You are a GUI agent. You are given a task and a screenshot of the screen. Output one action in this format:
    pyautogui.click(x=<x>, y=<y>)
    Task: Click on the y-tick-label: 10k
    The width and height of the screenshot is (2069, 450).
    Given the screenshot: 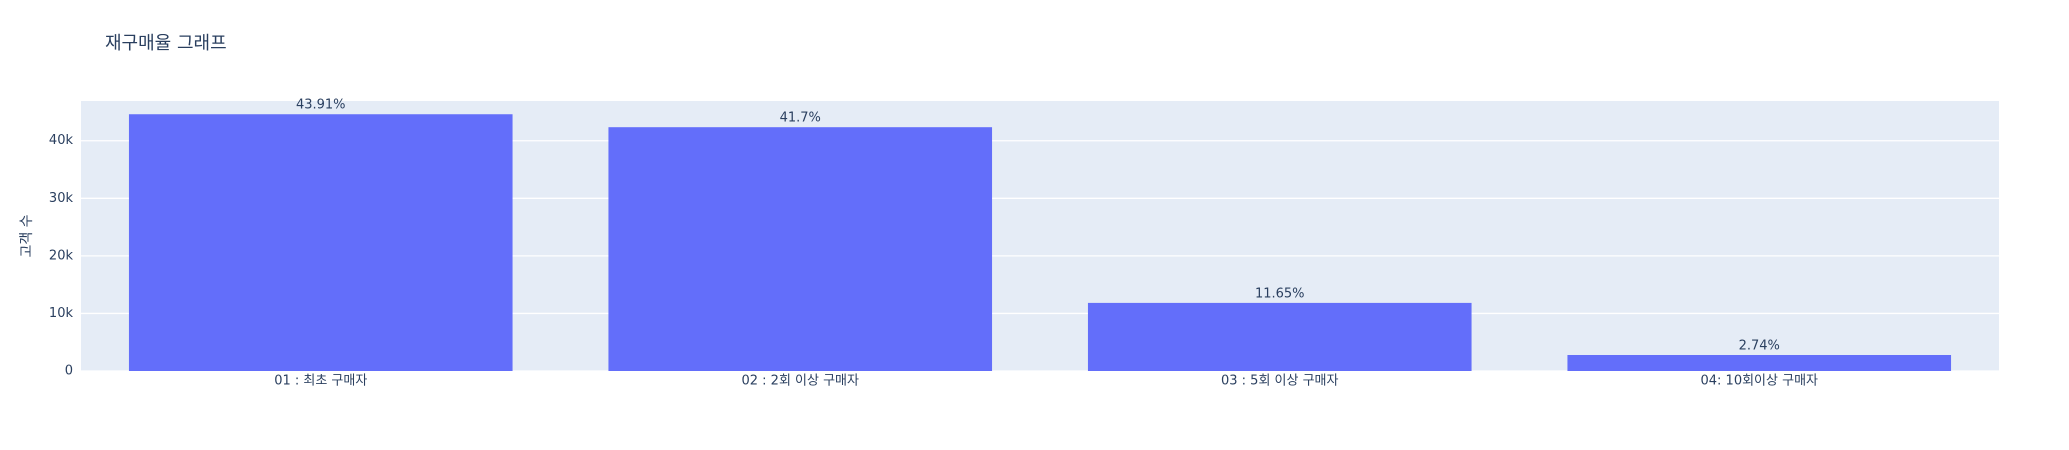 What is the action you would take?
    pyautogui.click(x=61, y=313)
    